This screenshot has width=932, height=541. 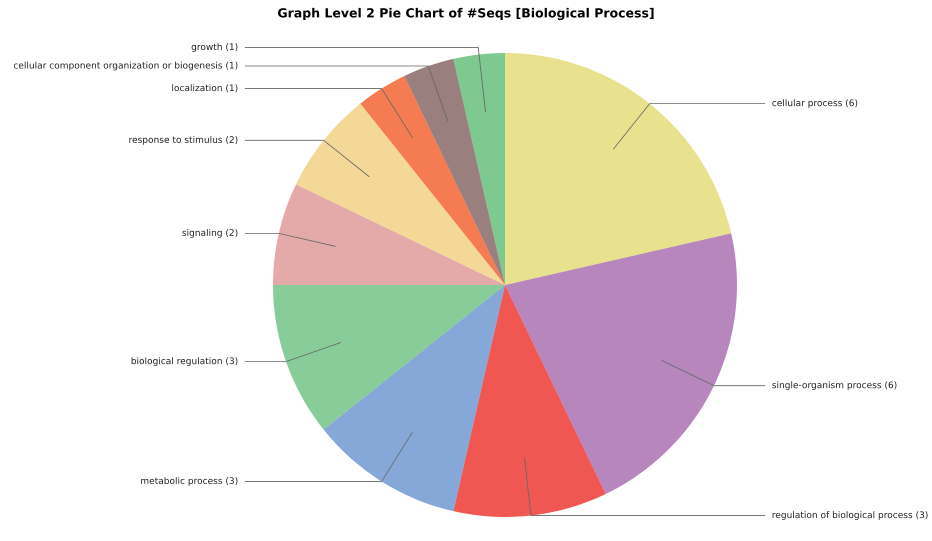 What do you see at coordinates (189, 481) in the screenshot?
I see `slice-label: metabolic process (3)` at bounding box center [189, 481].